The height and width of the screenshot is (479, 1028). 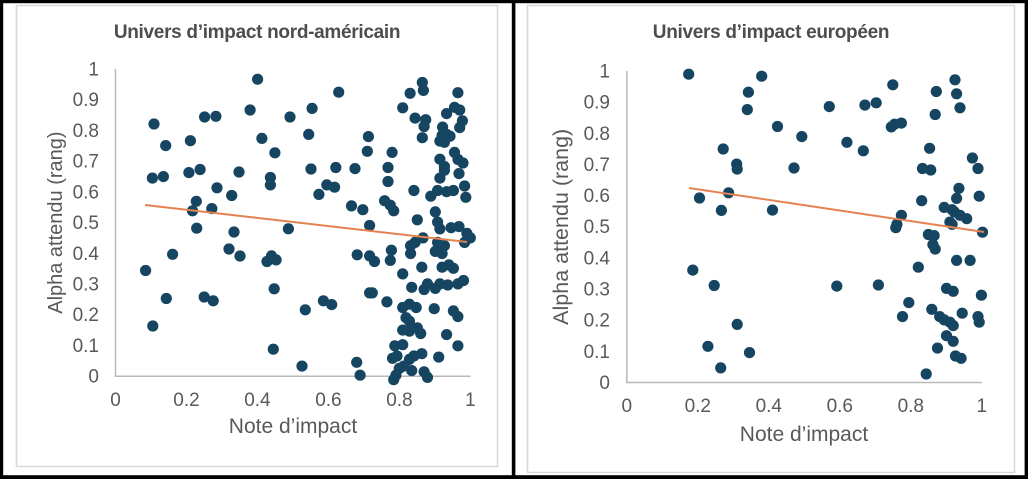 What do you see at coordinates (257, 32) in the screenshot?
I see `svg-text:Univers d’impact nord-américai: Univers d’impact nord-américain` at bounding box center [257, 32].